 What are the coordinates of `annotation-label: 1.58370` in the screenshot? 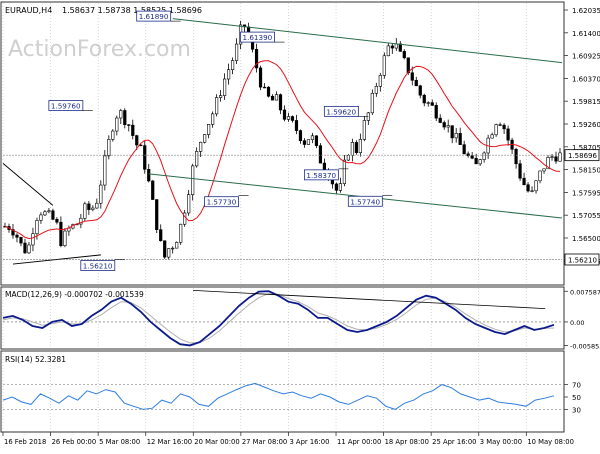 It's located at (321, 175).